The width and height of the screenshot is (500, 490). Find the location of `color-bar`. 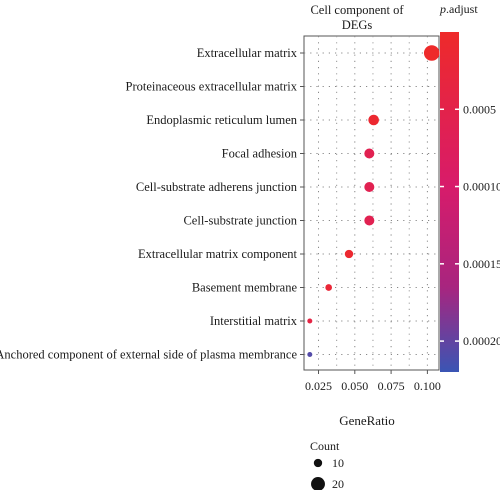

color-bar is located at coordinates (449, 202).